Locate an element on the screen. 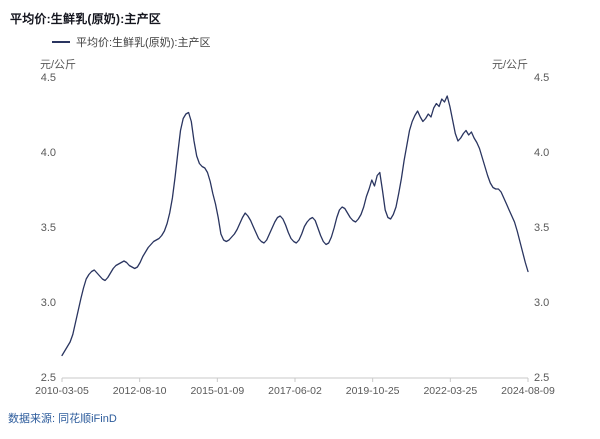  y-tick-label-left: 3.5 is located at coordinates (48, 228).